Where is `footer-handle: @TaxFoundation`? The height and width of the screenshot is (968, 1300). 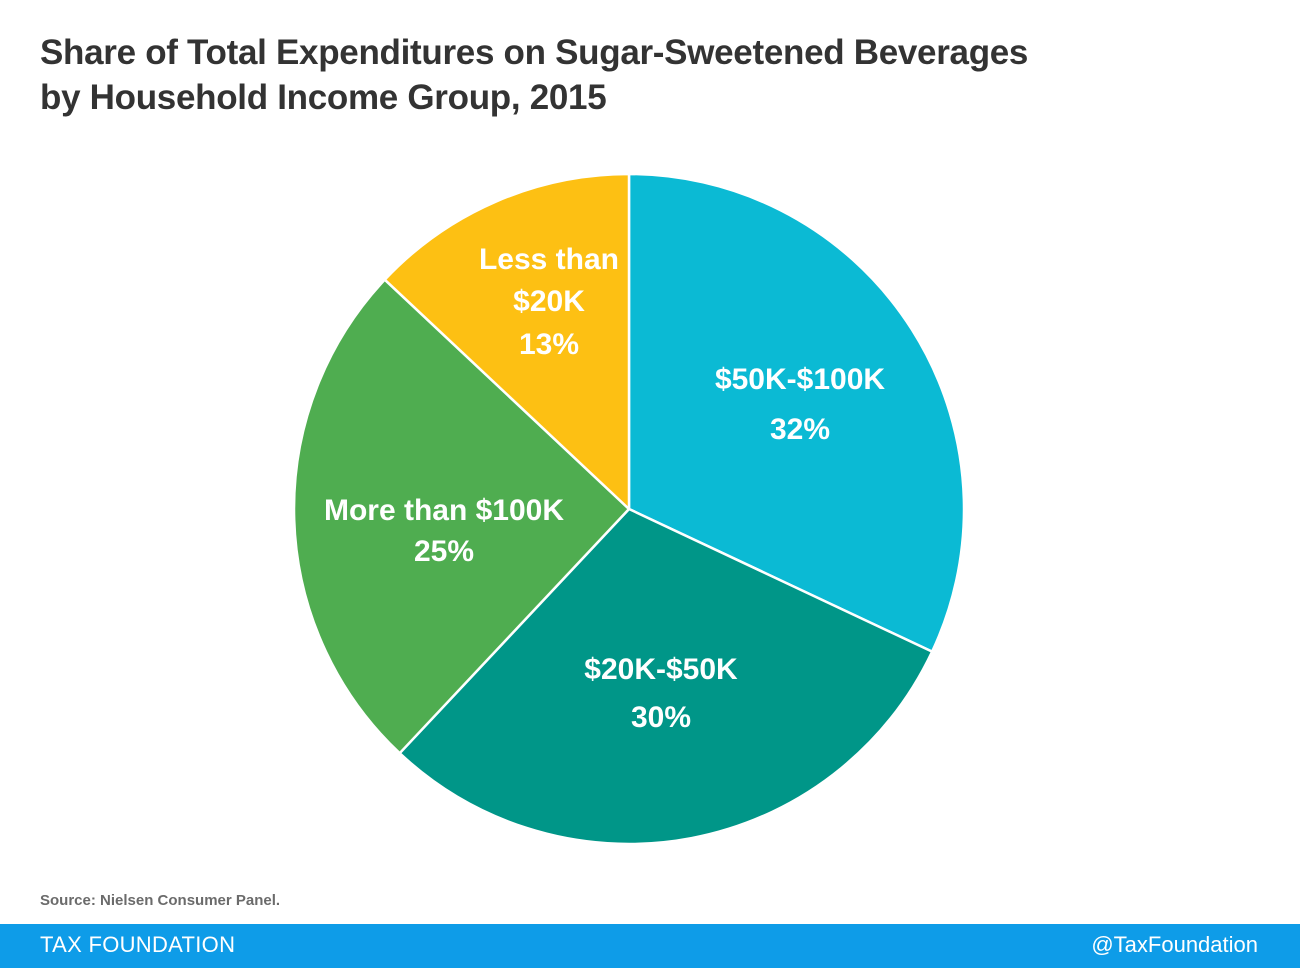
footer-handle: @TaxFoundation is located at coordinates (1174, 944).